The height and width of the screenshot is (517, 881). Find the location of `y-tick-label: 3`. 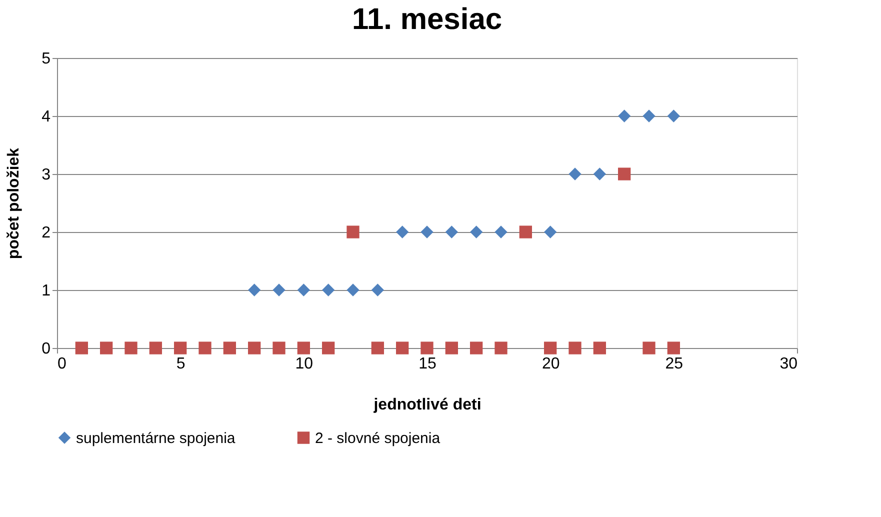

y-tick-label: 3 is located at coordinates (46, 175).